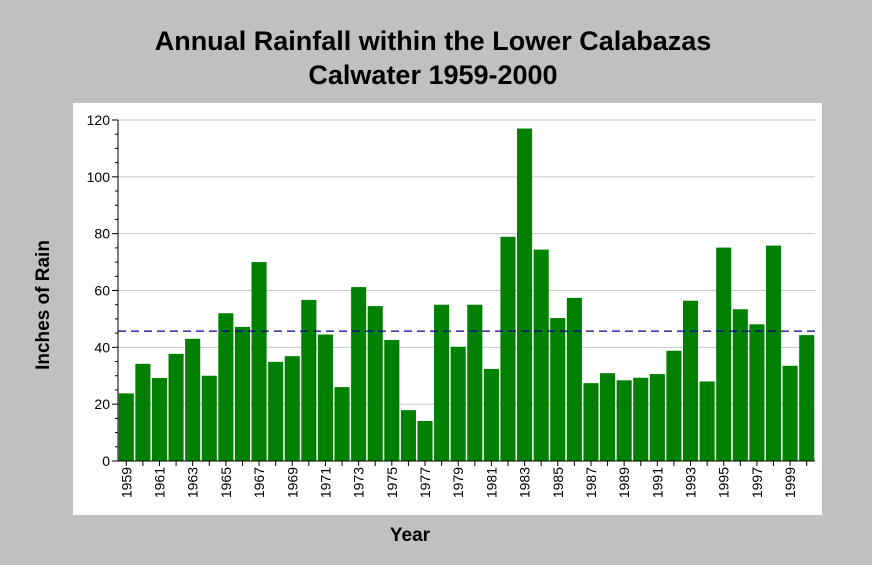  Describe the element at coordinates (209, 418) in the screenshot. I see `bar-1964` at that location.